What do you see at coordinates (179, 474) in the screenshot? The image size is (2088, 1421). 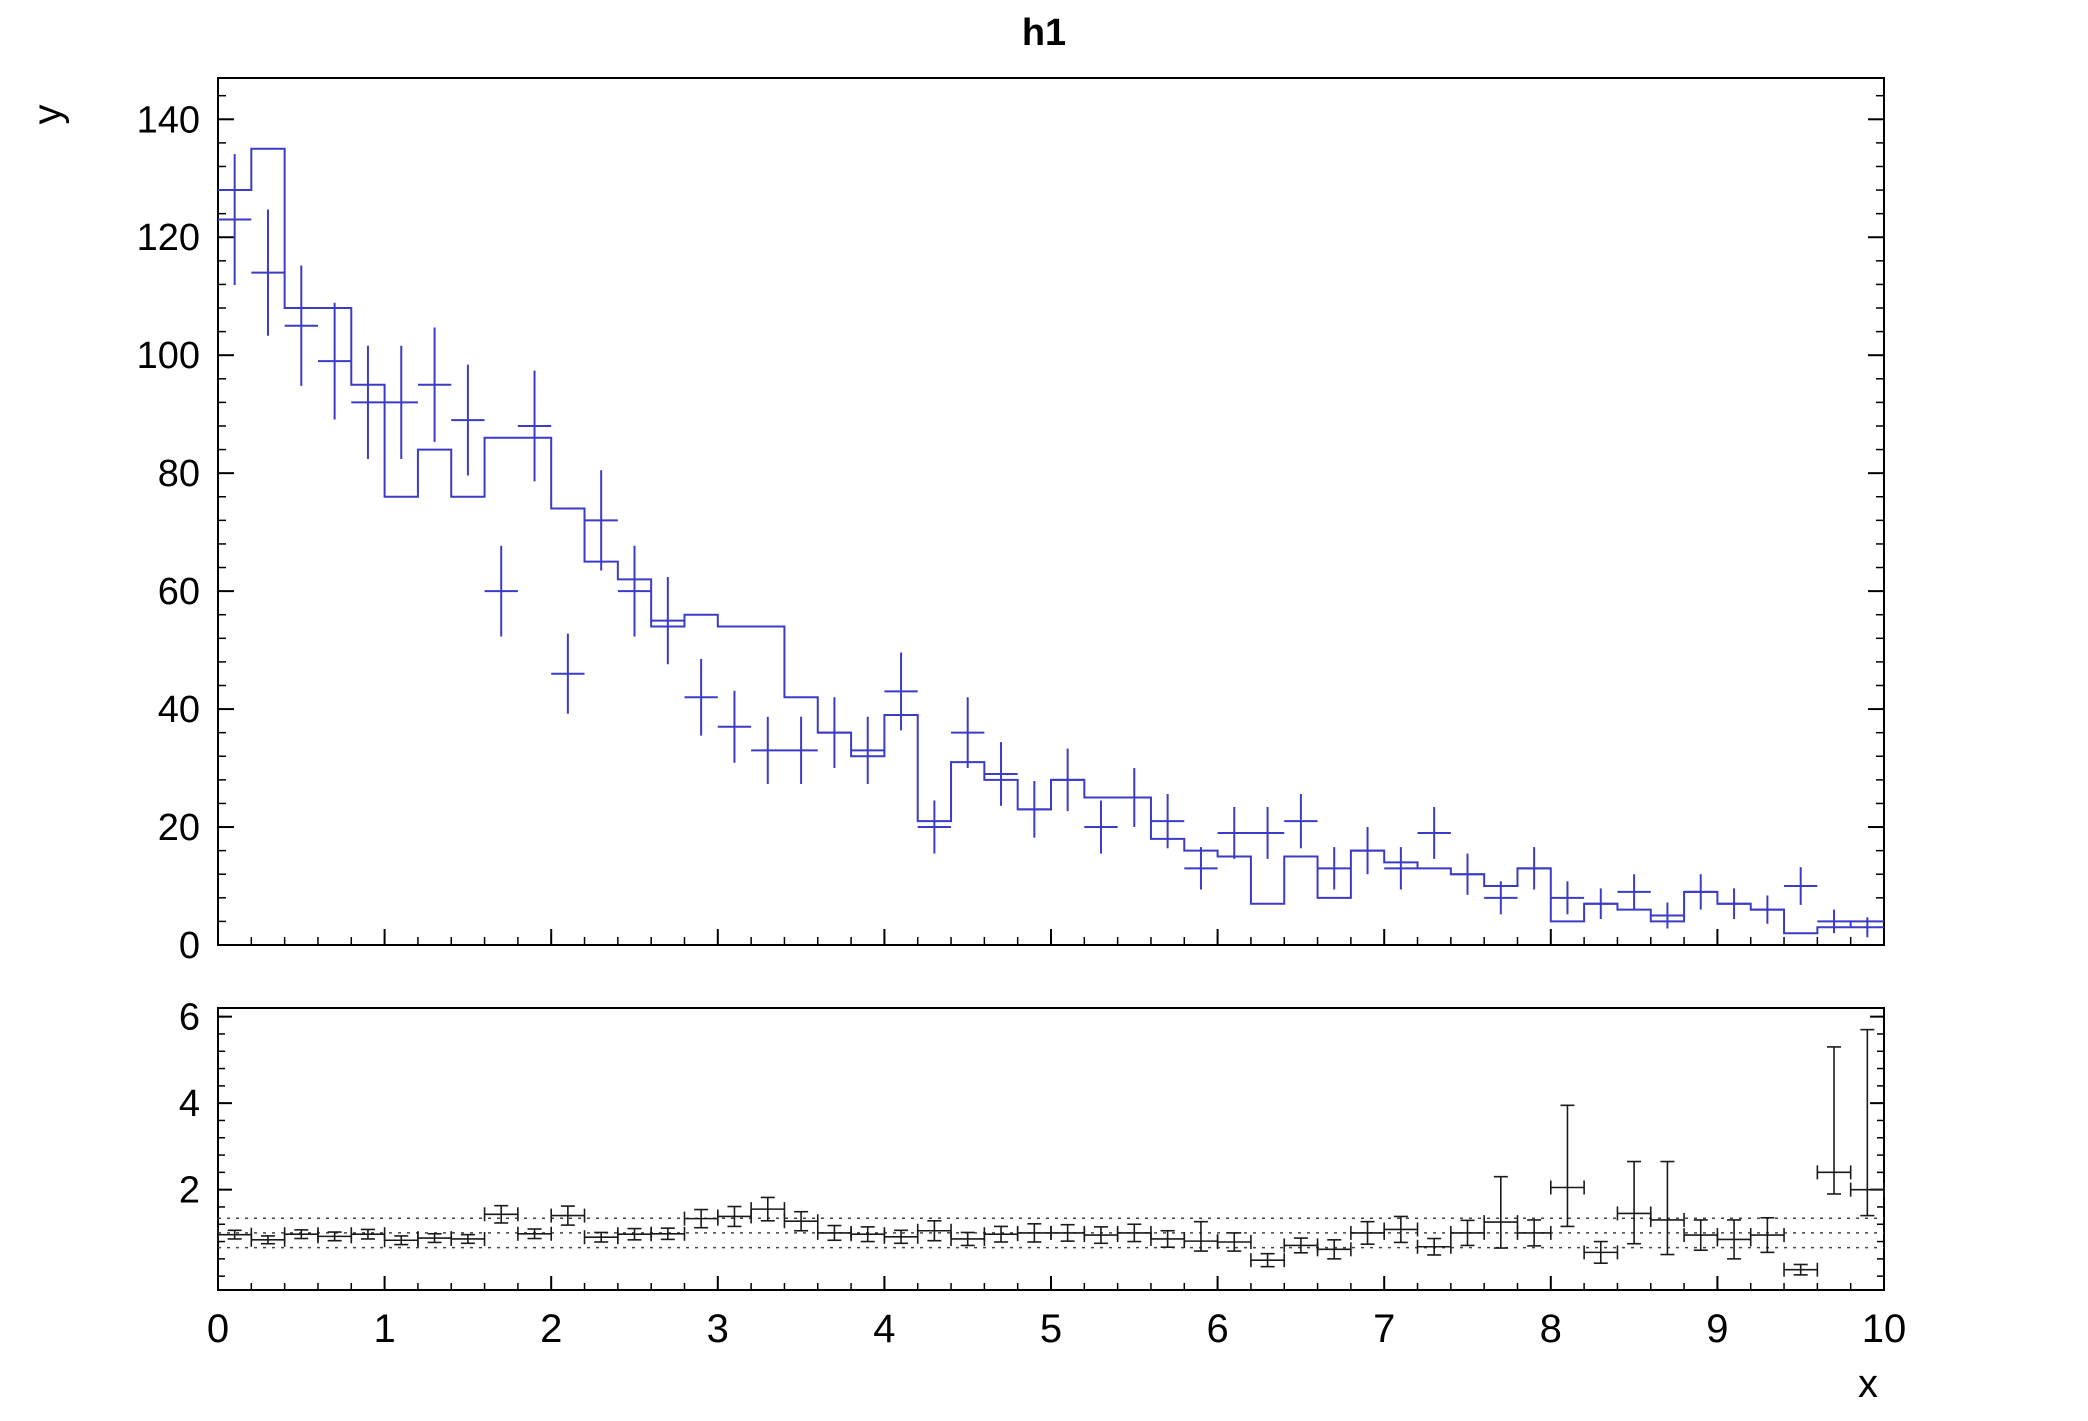 I see `svg-text: 80` at bounding box center [179, 474].